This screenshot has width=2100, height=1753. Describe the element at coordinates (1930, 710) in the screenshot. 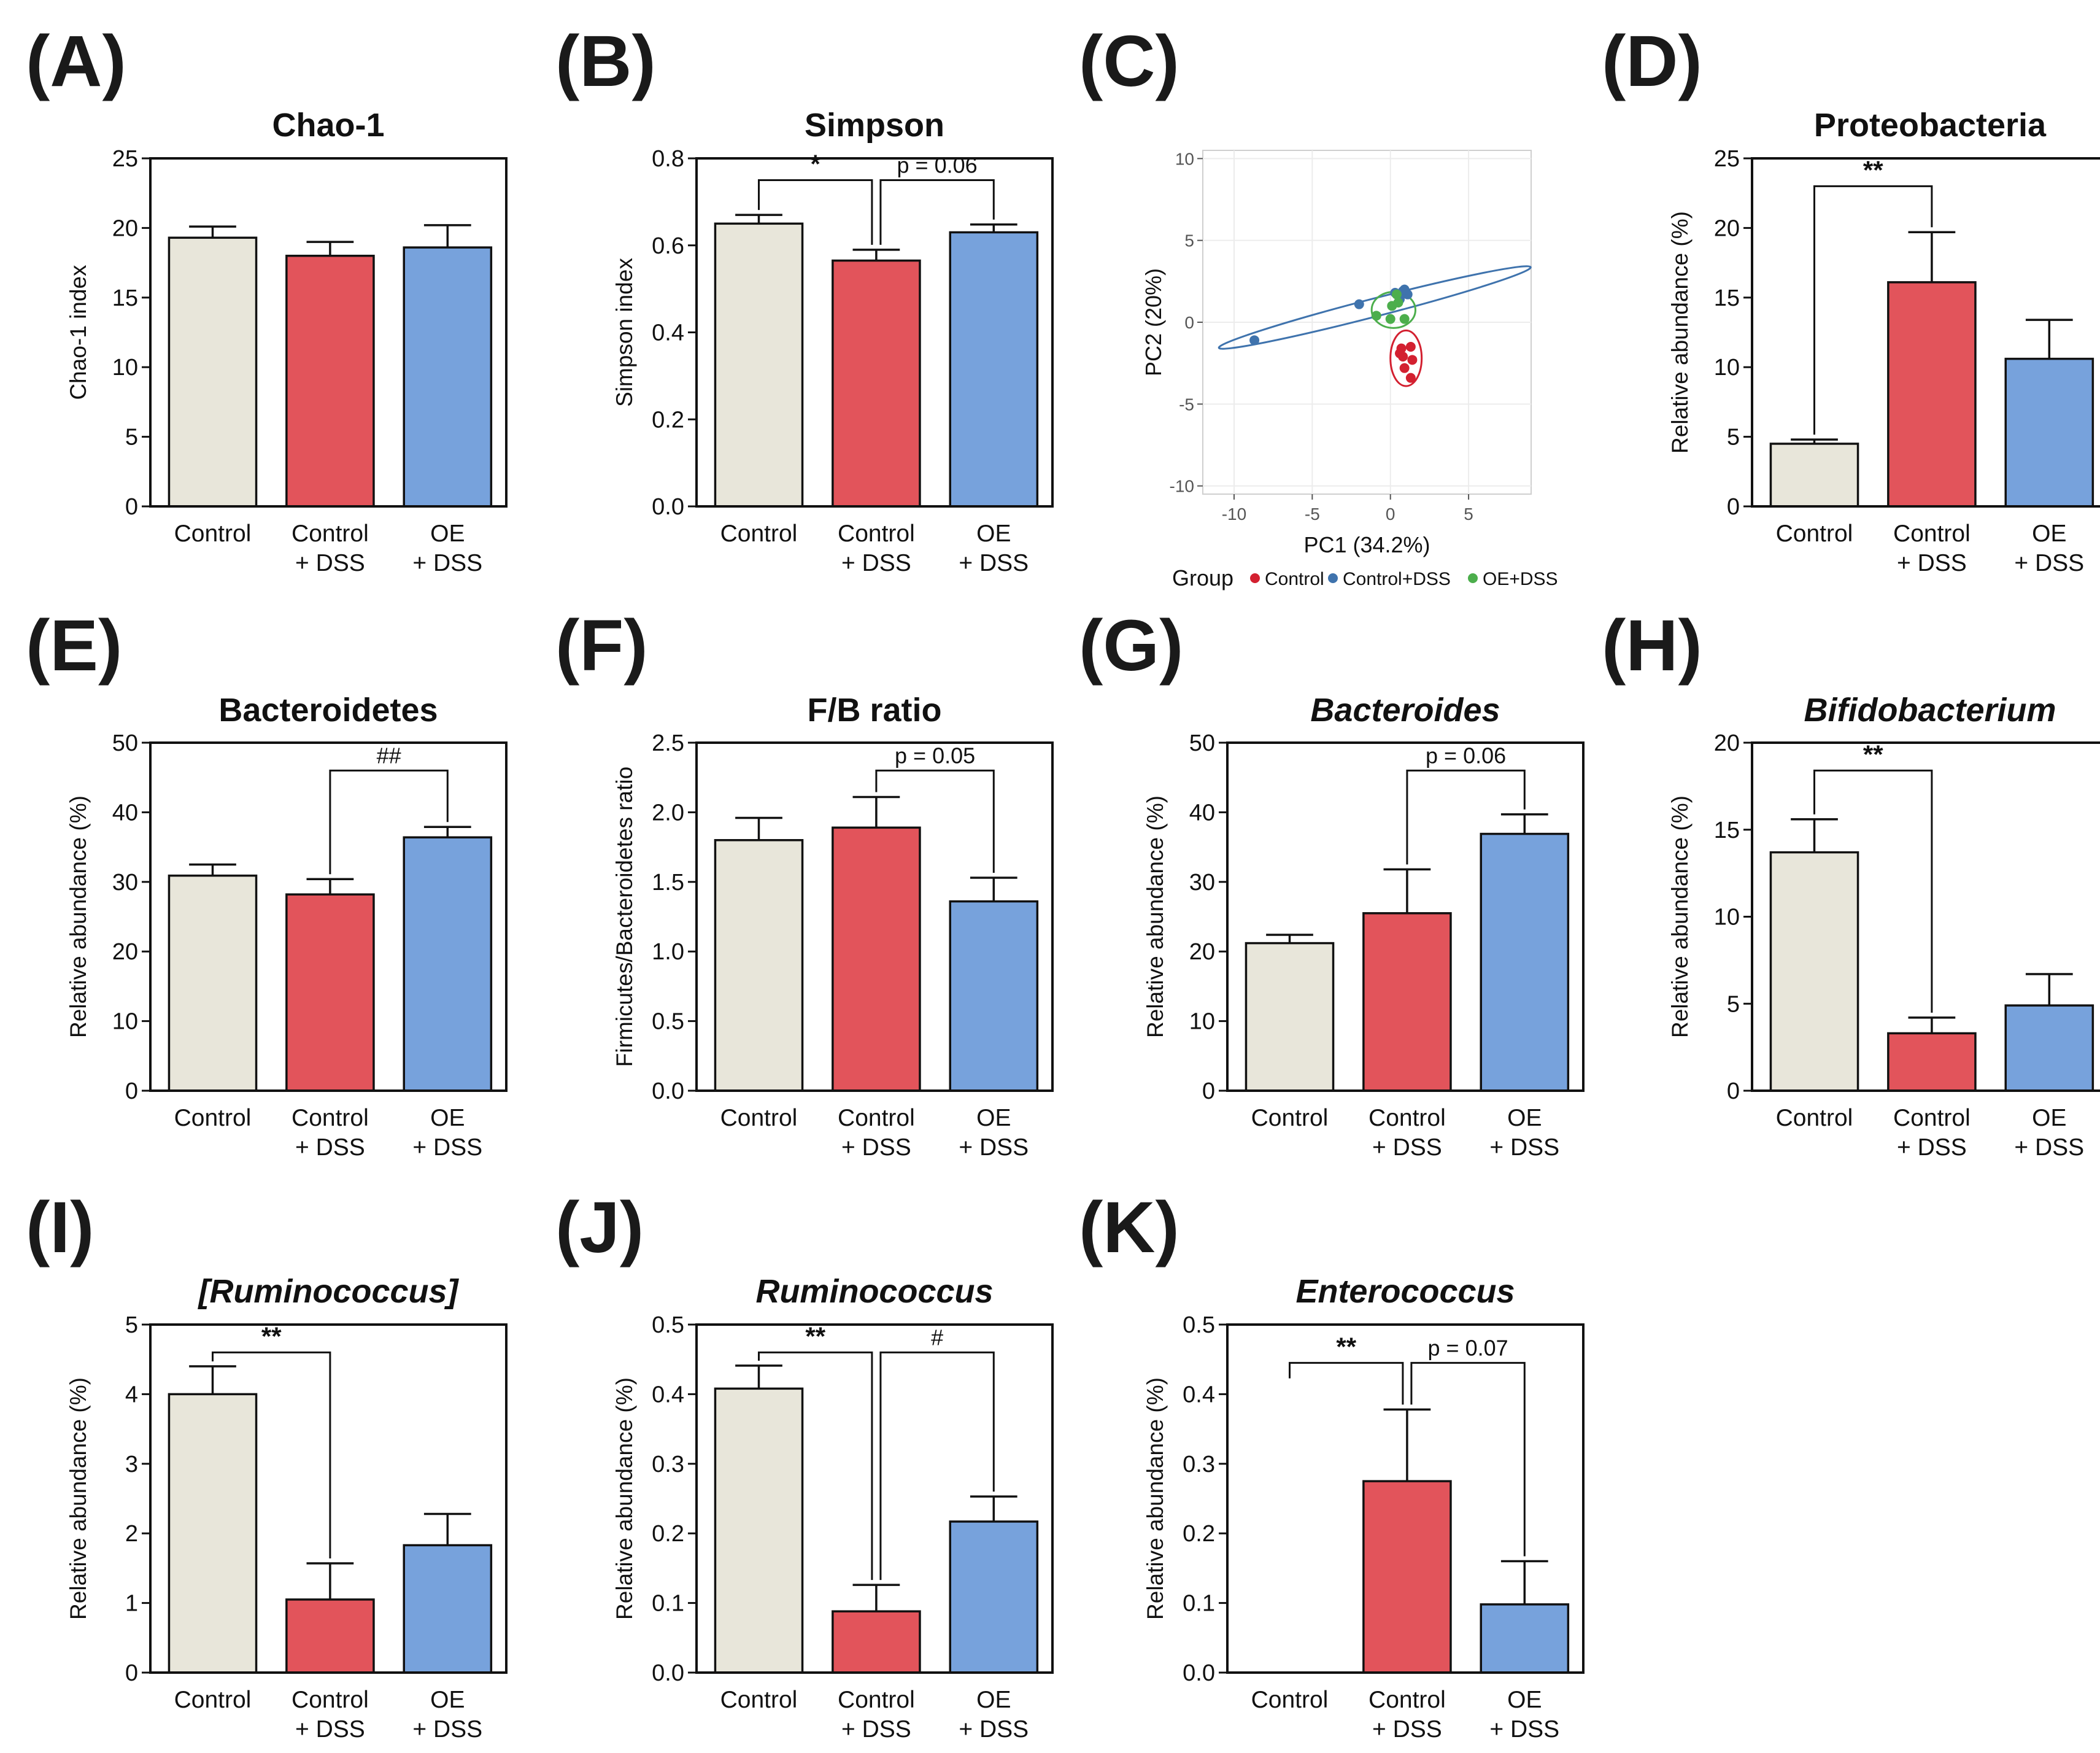

I see `chart-title: Bifidobacterium` at that location.